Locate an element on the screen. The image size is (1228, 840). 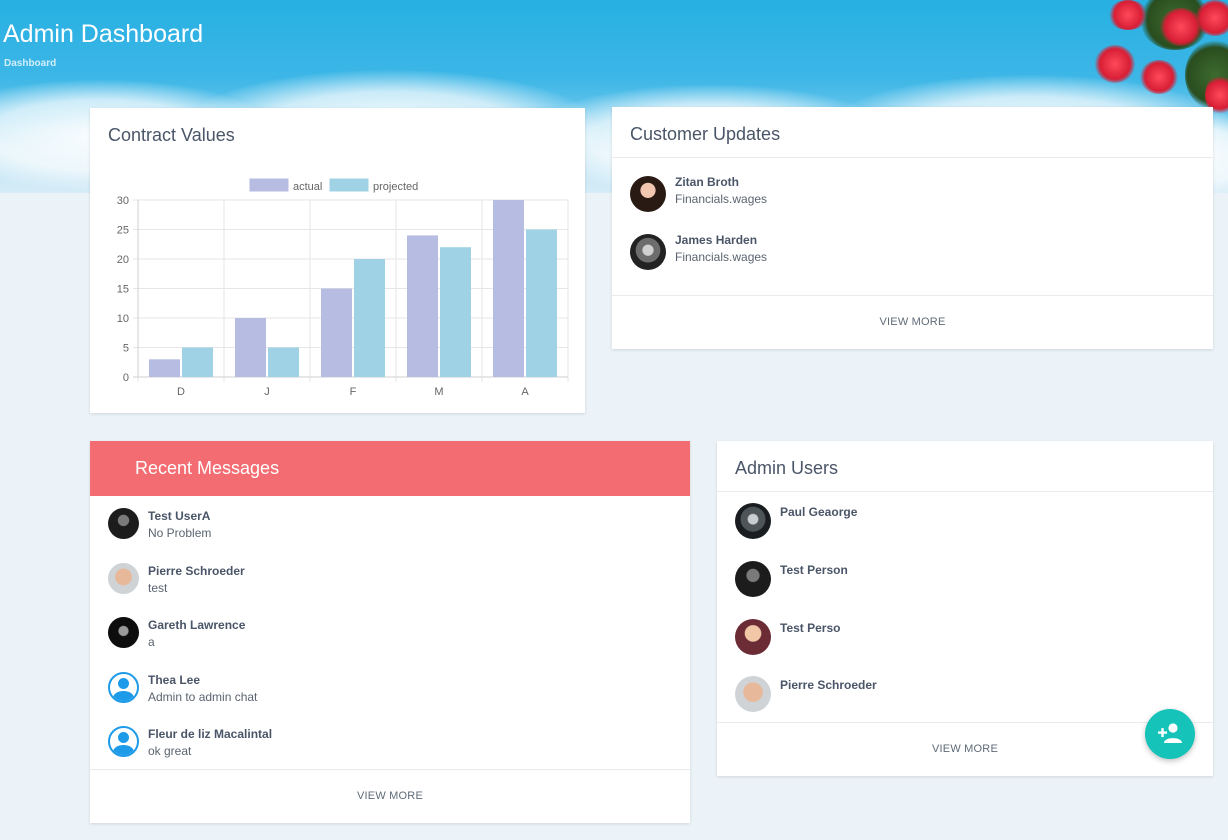
breadcrumb: Dashboard is located at coordinates (30, 63).